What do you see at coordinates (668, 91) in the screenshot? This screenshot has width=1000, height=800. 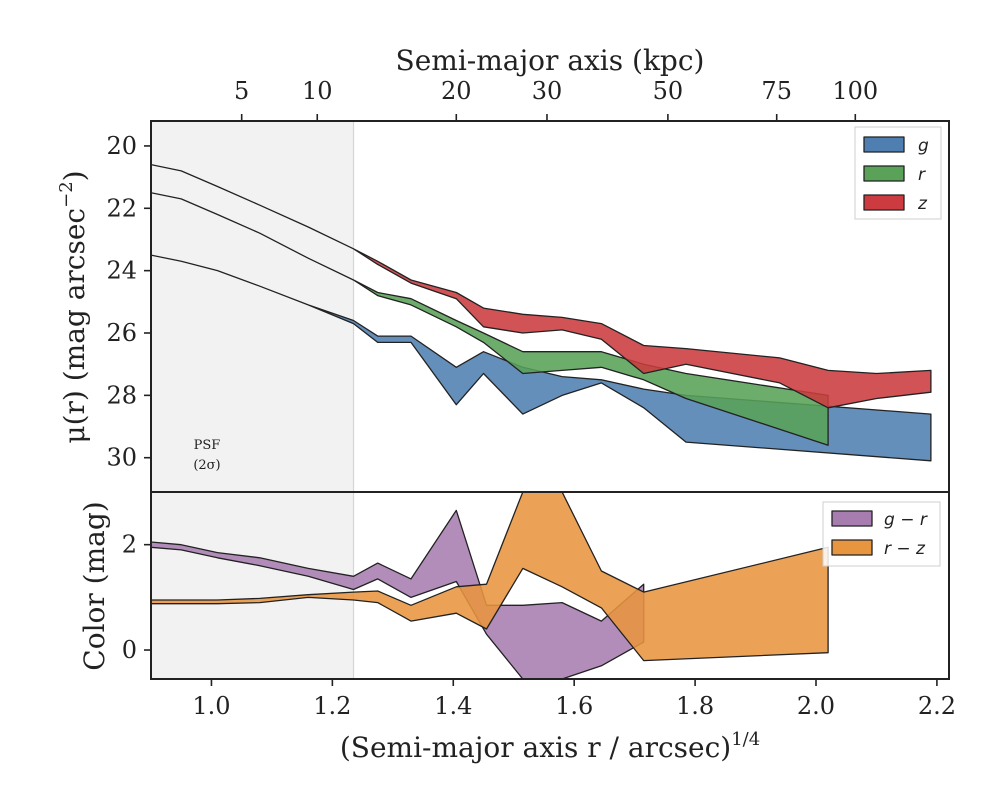 I see `top-tick-label: 50` at bounding box center [668, 91].